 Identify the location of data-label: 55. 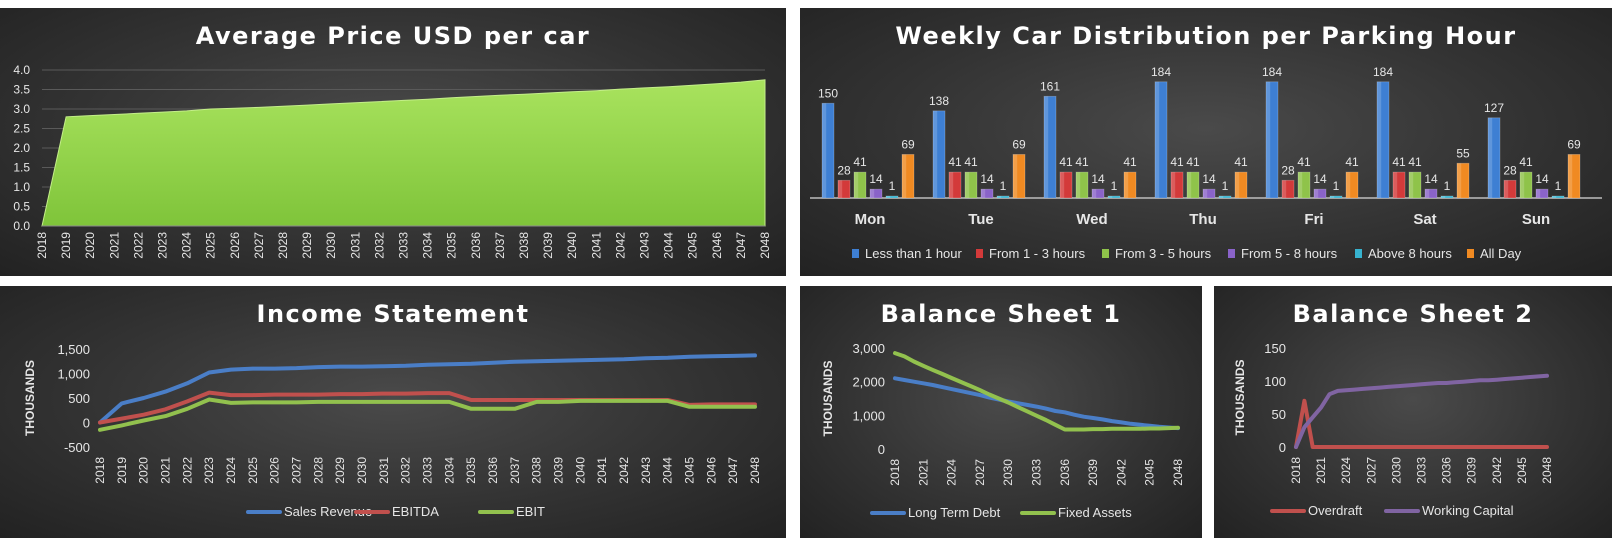
(1463, 153).